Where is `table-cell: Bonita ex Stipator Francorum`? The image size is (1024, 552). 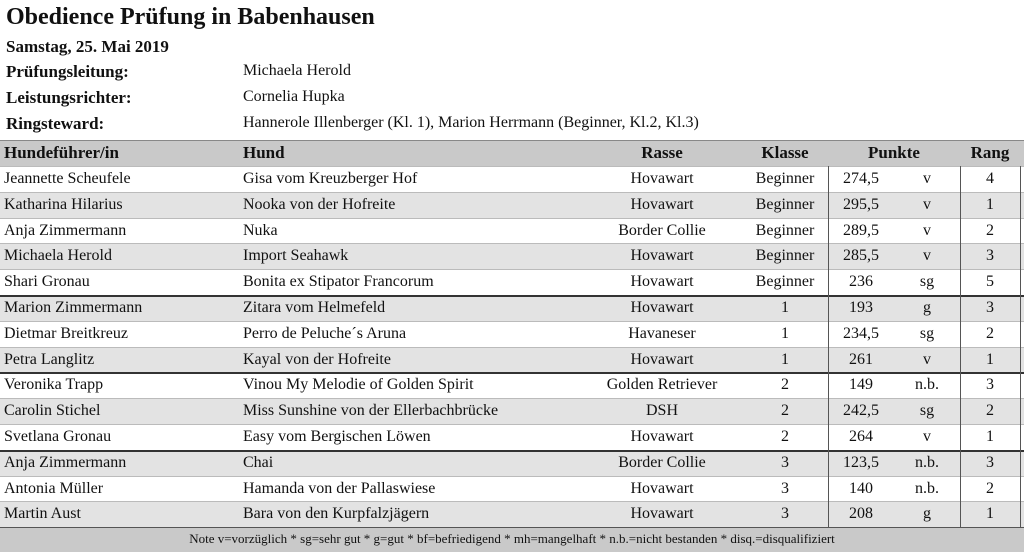 table-cell: Bonita ex Stipator Francorum is located at coordinates (338, 282).